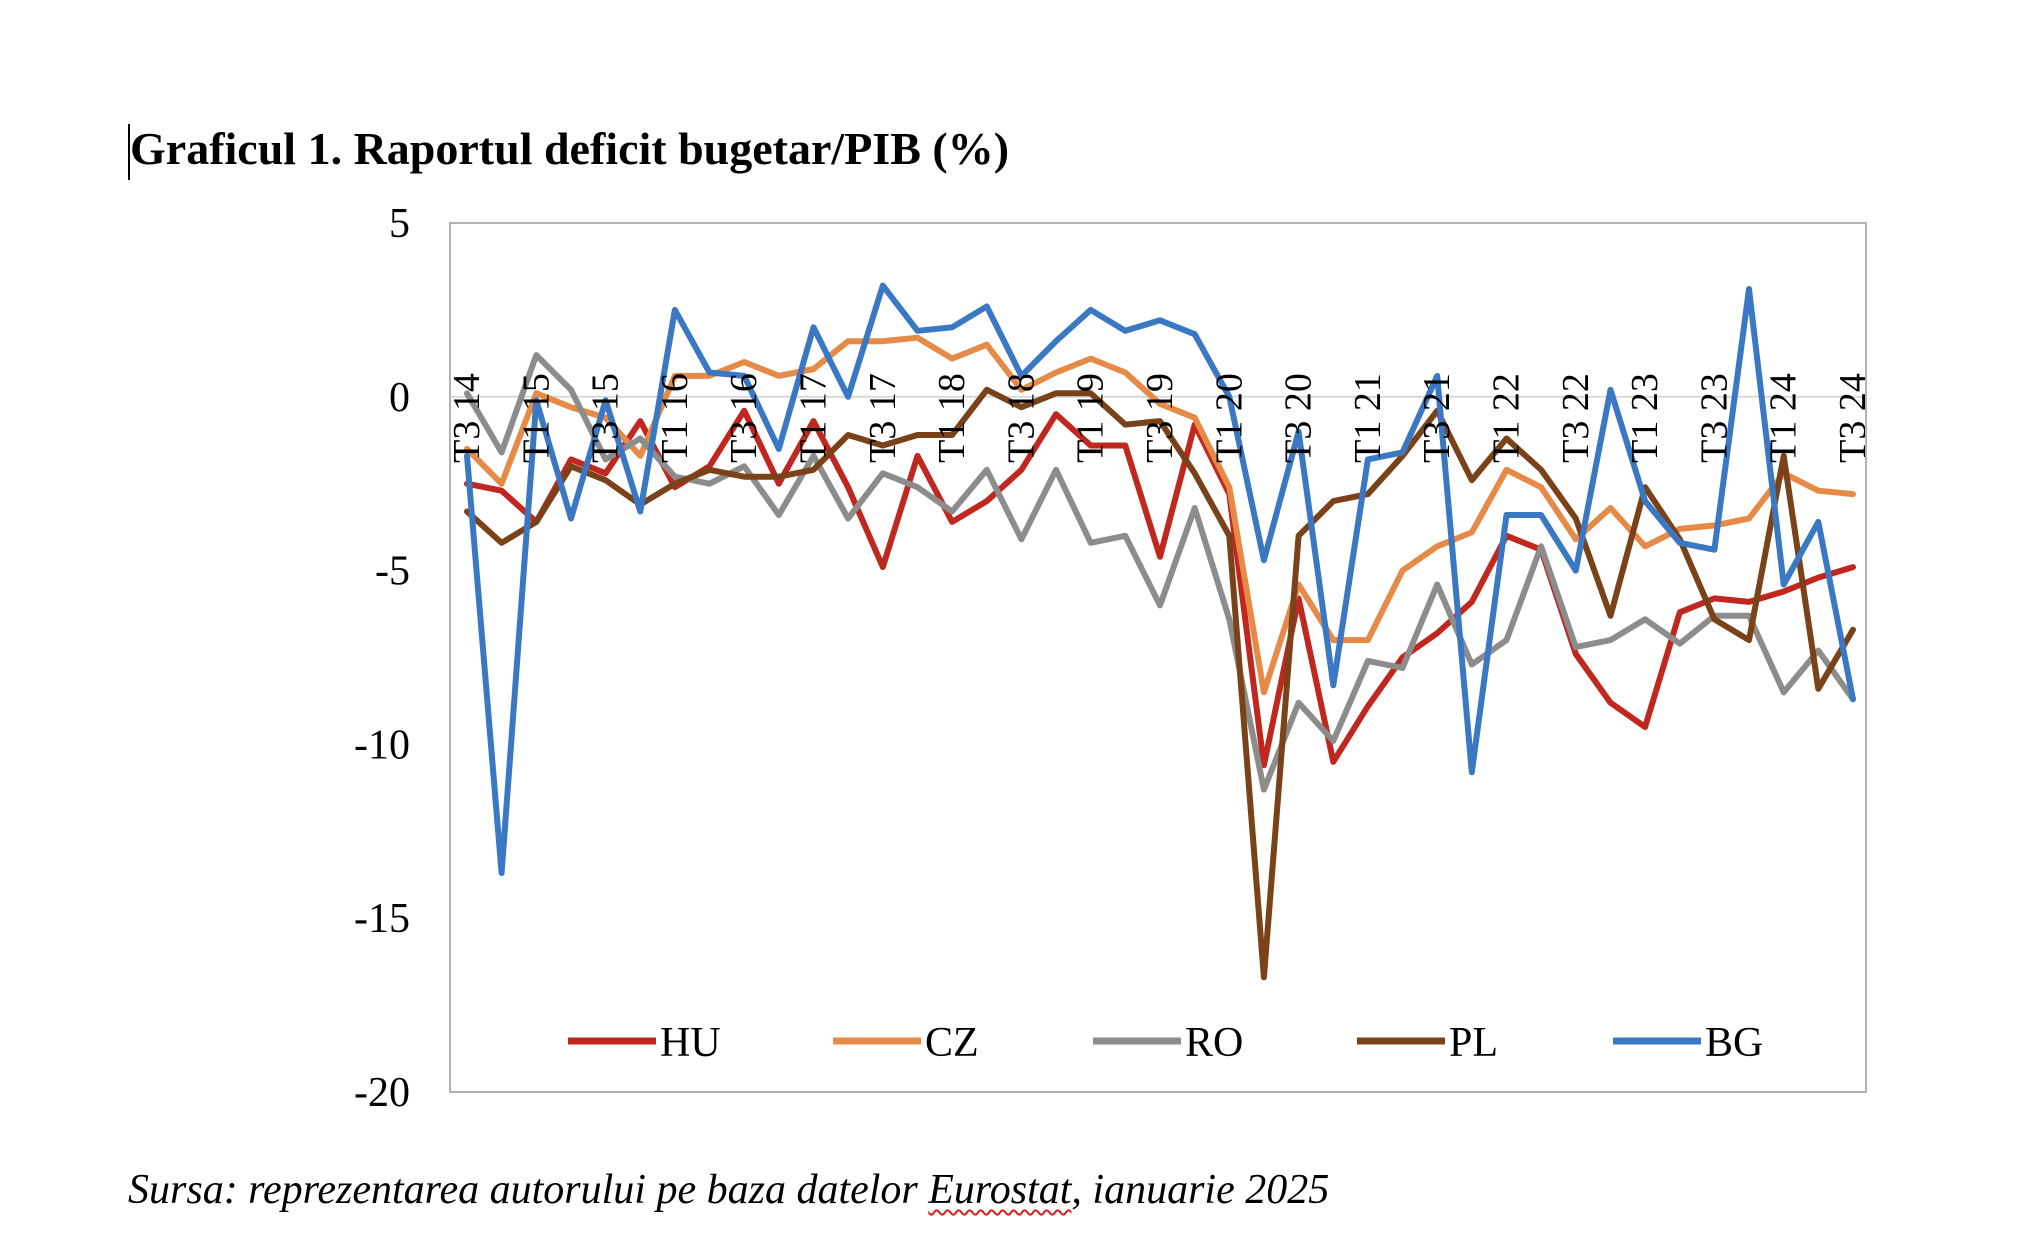 The width and height of the screenshot is (2040, 1260). I want to click on y-tick-label: 0, so click(399, 398).